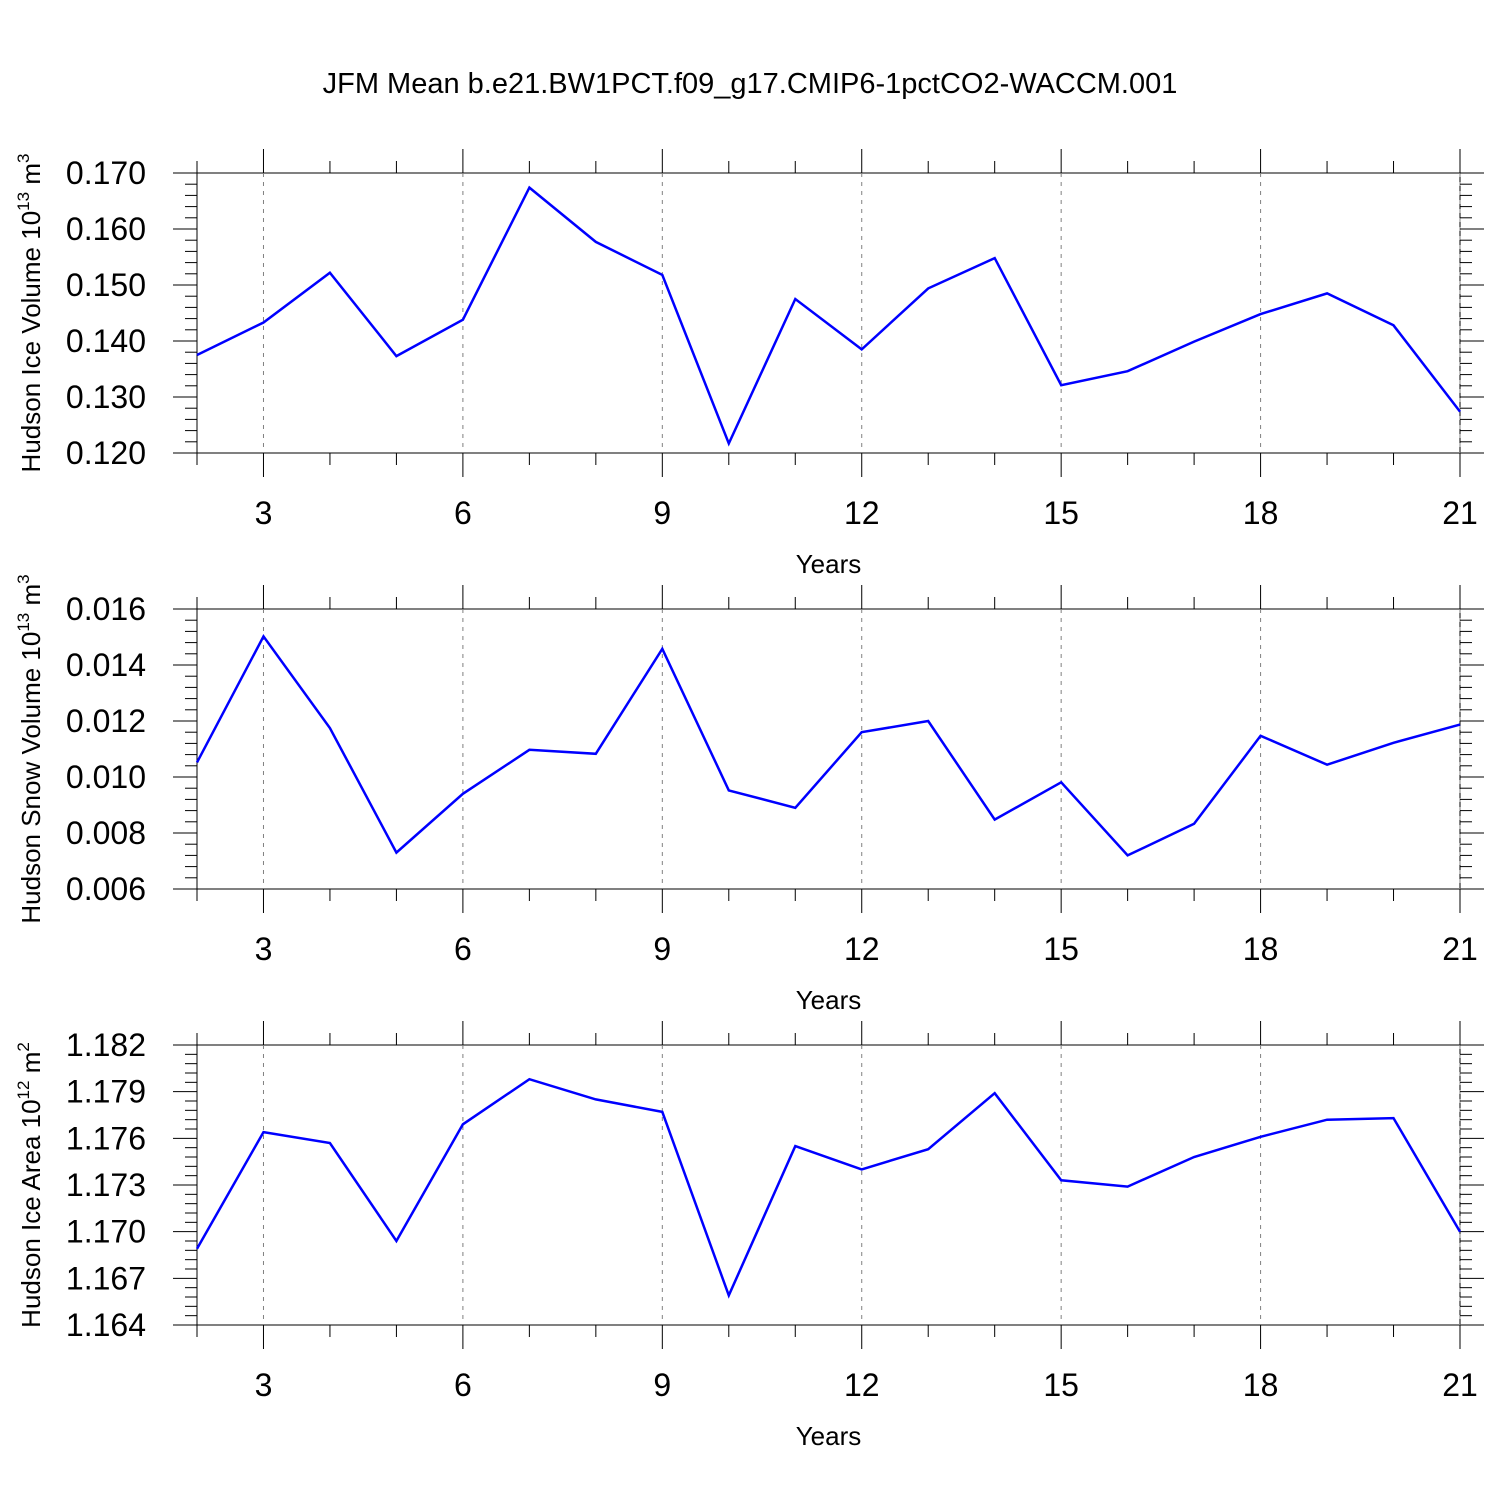 This screenshot has width=1500, height=1500. I want to click on y-tick-label: 0.140, so click(106, 341).